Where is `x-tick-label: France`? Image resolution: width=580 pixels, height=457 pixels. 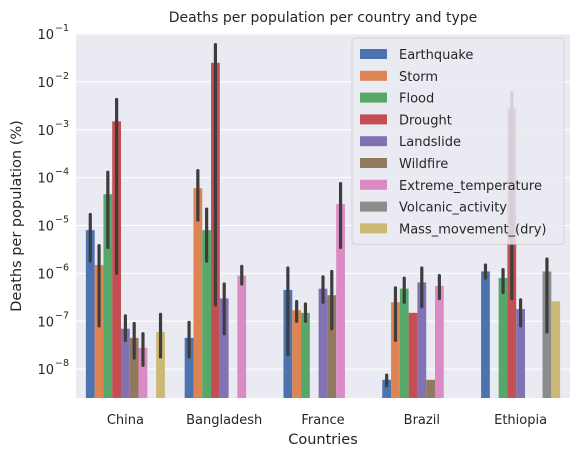
x-tick-label: France is located at coordinates (322, 420).